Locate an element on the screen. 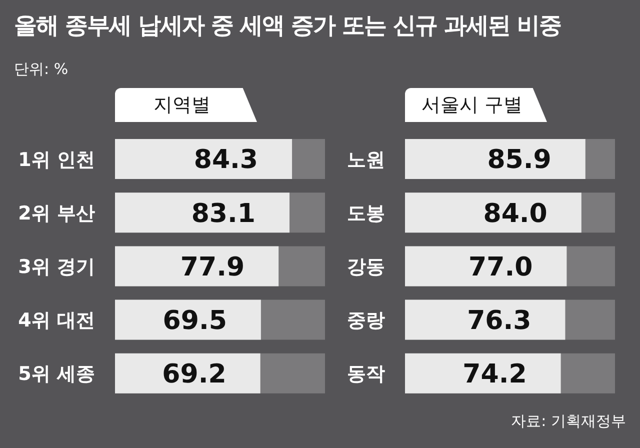 The height and width of the screenshot is (448, 640). text: 자료: 기획재정부 is located at coordinates (568, 421).